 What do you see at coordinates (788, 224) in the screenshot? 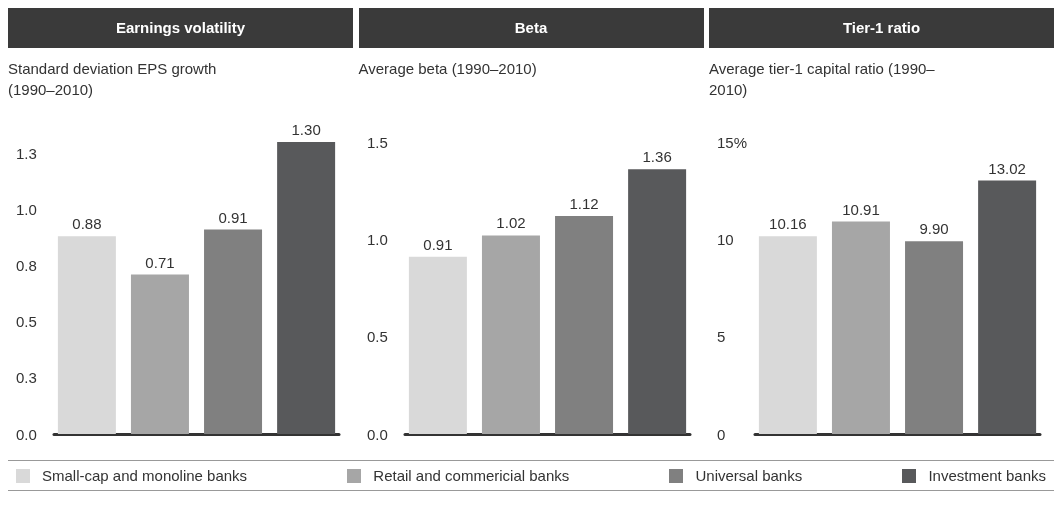
I see `data-label: 10.16` at bounding box center [788, 224].